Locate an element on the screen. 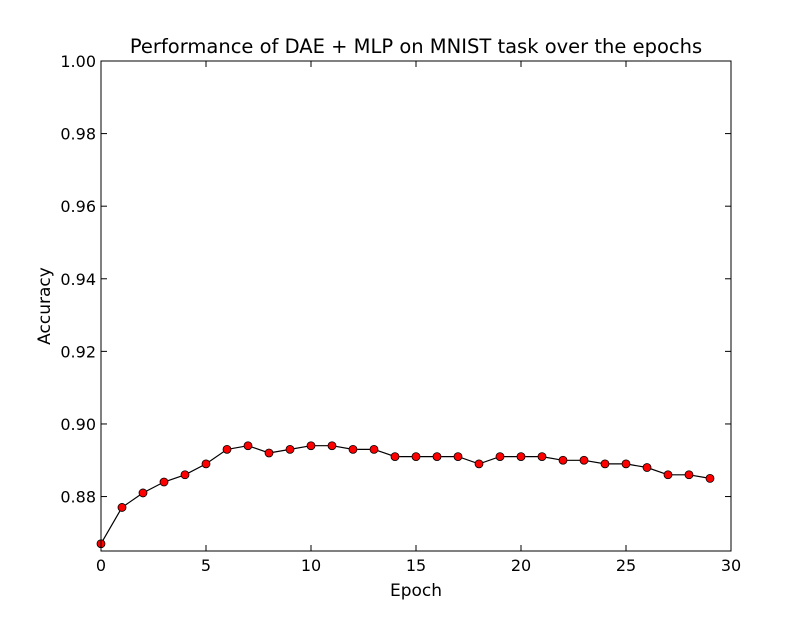  y-tick-label: 1.00 is located at coordinates (78, 61).